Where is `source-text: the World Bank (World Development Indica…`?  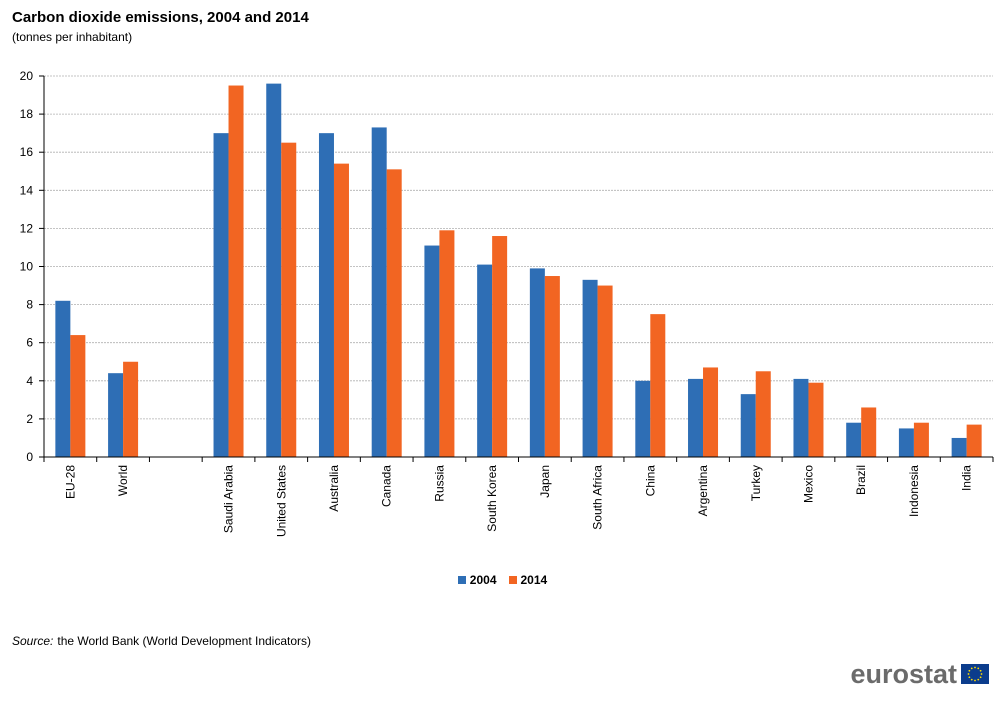 source-text: the World Bank (World Development Indica… is located at coordinates (184, 641).